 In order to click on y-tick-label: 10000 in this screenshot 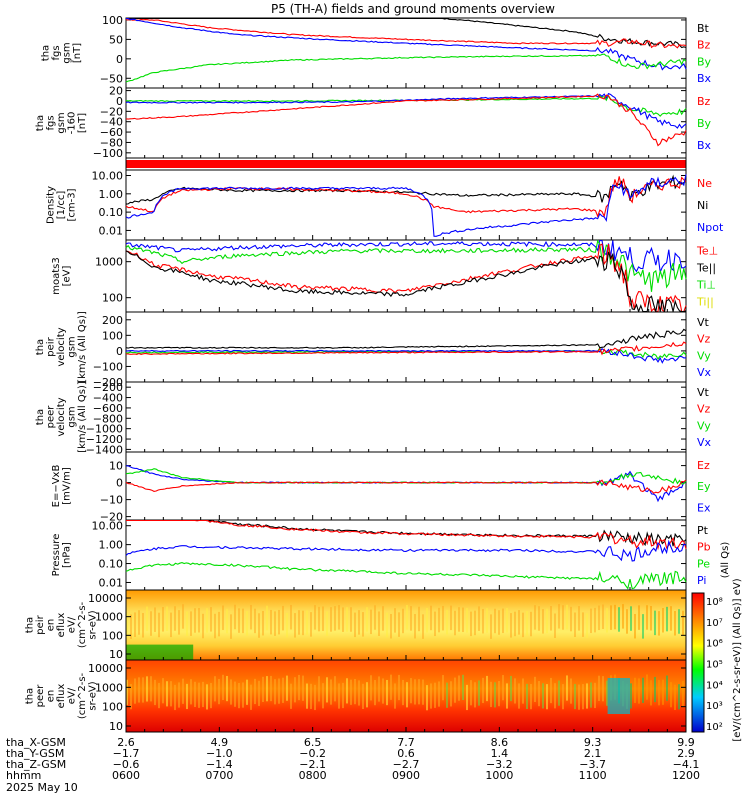, I will do `click(105, 668)`.